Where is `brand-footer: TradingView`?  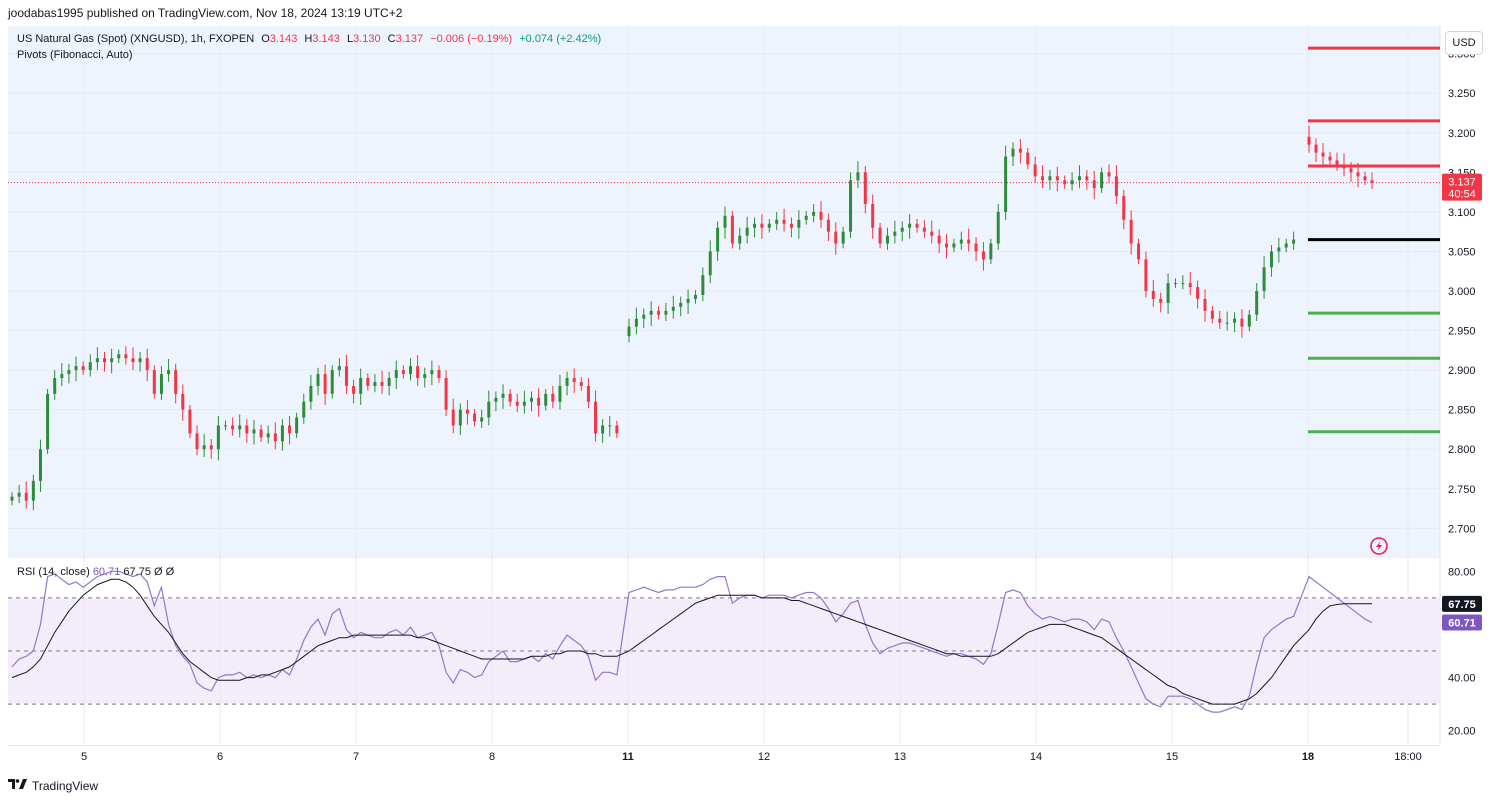 brand-footer: TradingView is located at coordinates (53, 785).